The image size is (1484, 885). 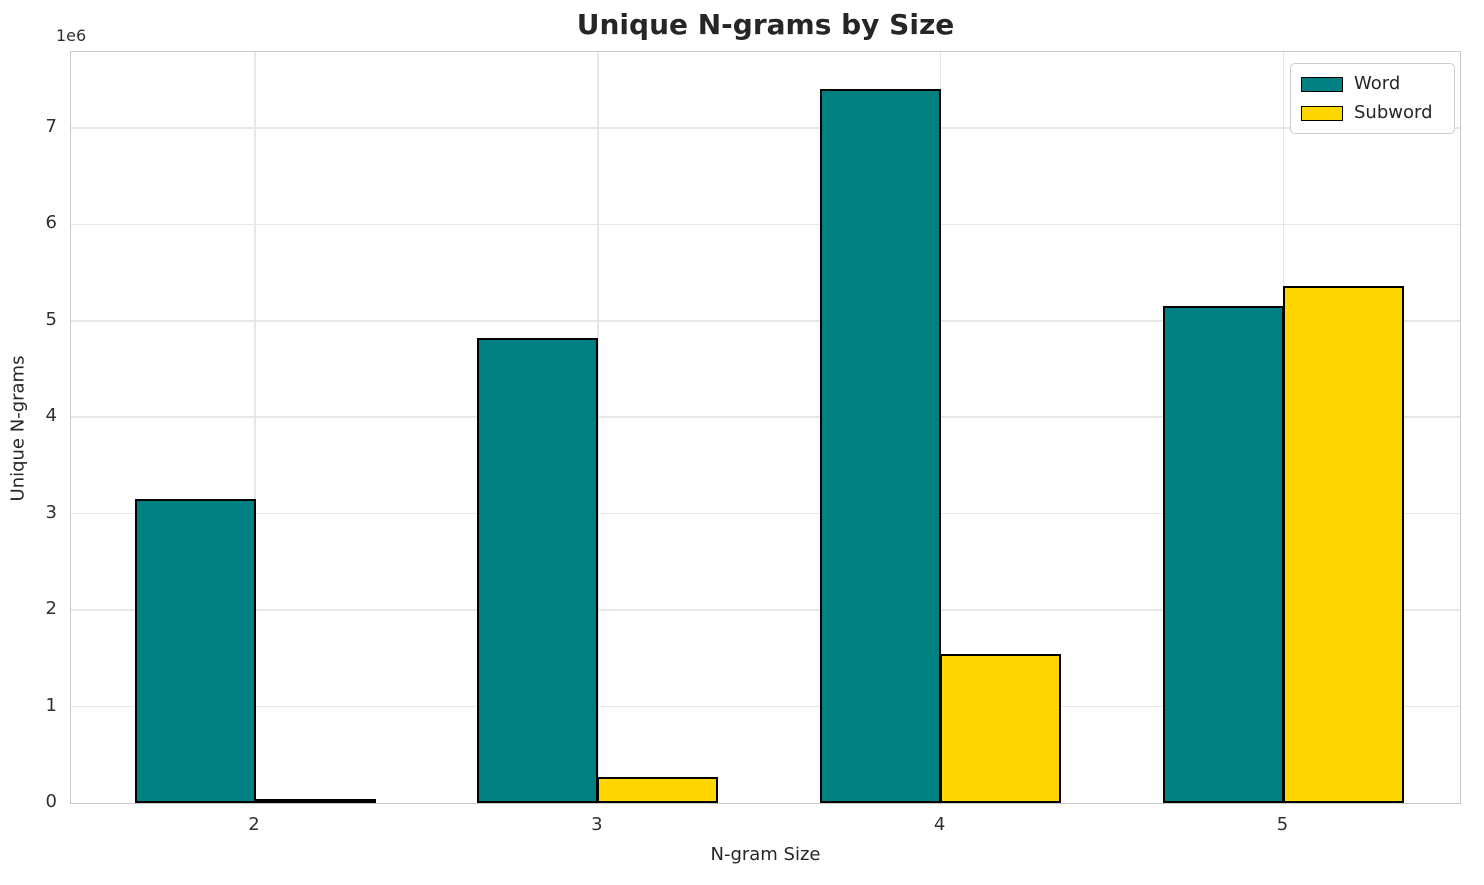 I want to click on y-tick-label: 7, so click(x=51, y=126).